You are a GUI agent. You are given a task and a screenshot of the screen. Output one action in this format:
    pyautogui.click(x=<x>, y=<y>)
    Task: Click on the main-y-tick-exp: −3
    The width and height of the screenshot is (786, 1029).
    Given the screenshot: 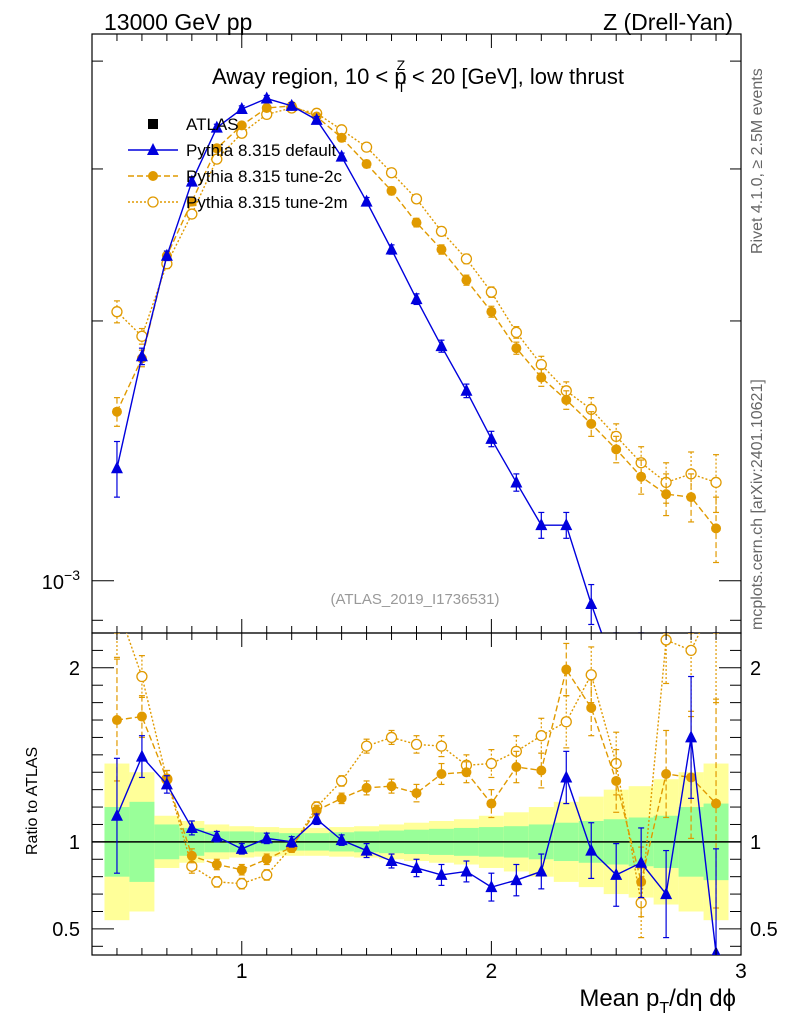 What is the action you would take?
    pyautogui.click(x=72, y=575)
    